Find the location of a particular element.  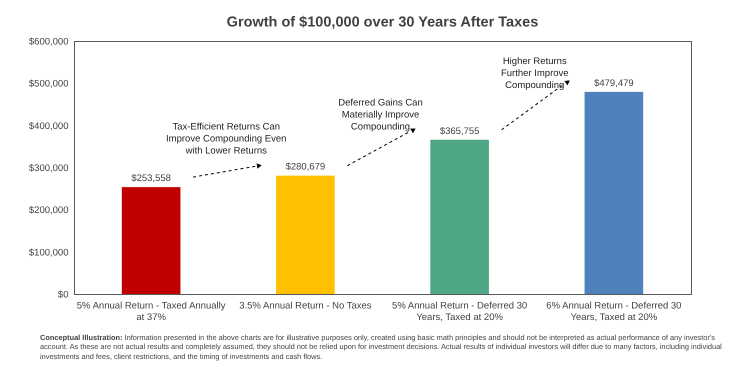

y-tick-label: $300,000 is located at coordinates (48, 168).